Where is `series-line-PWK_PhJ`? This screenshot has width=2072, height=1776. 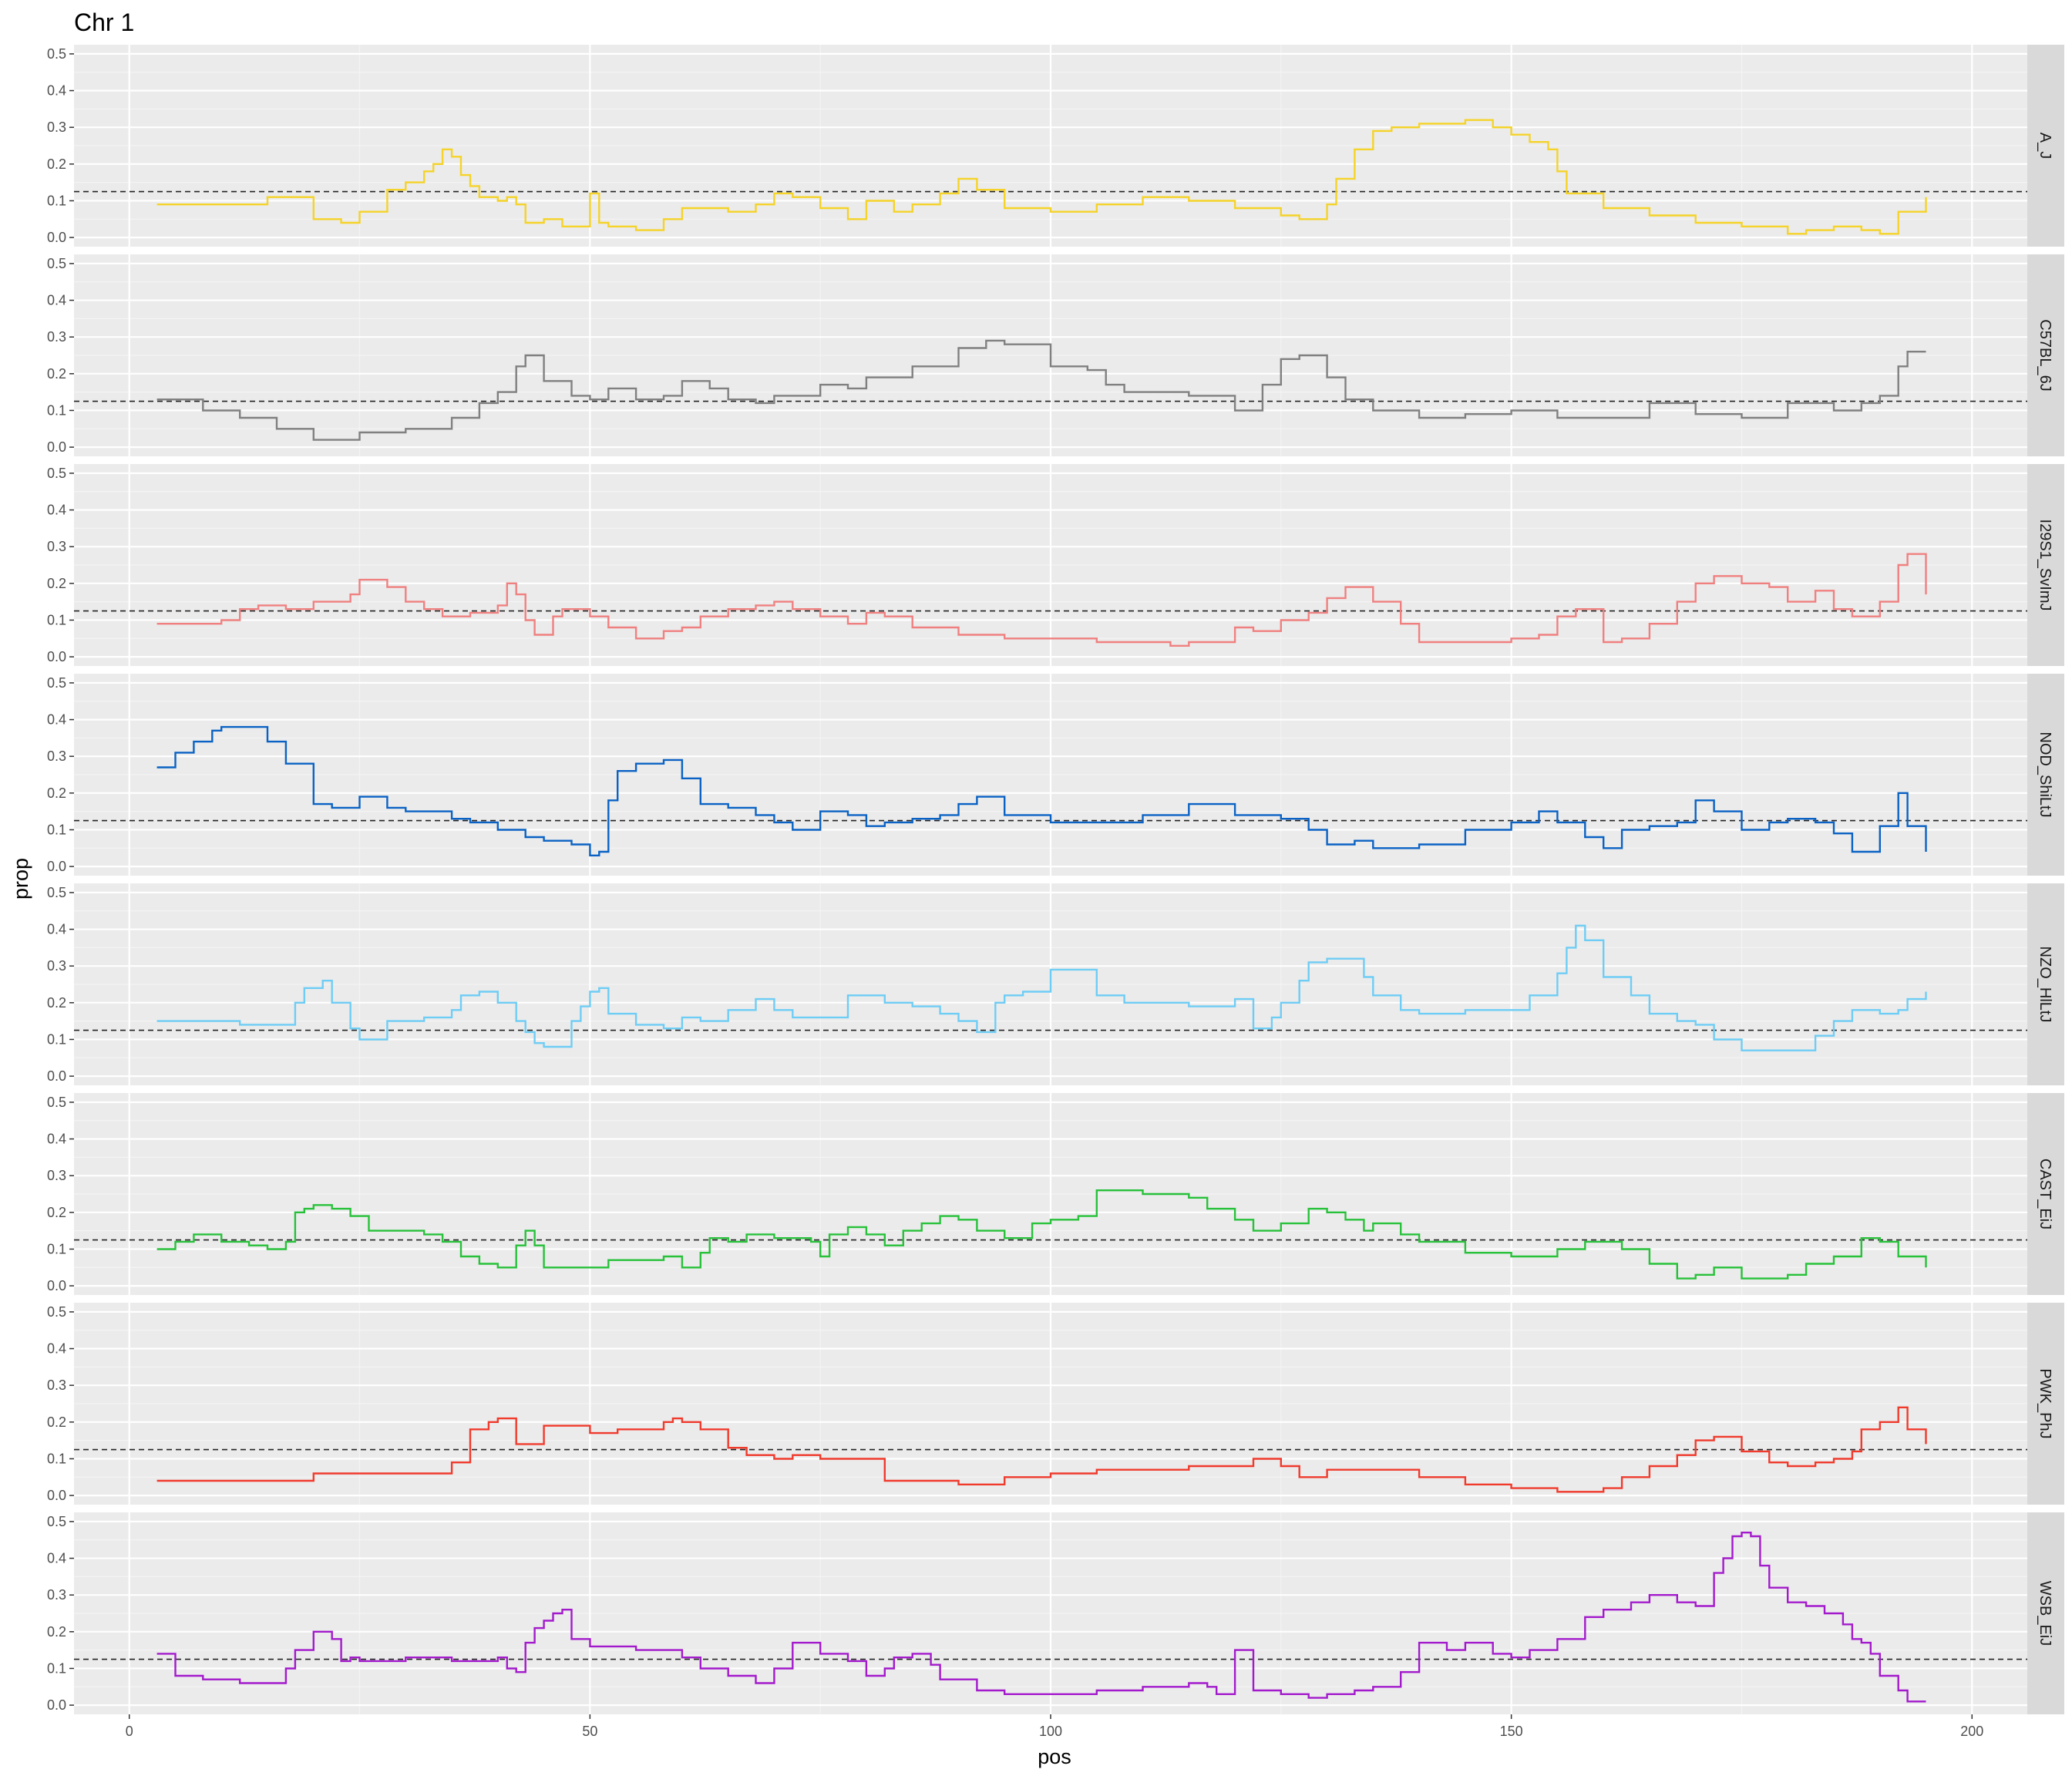 series-line-PWK_PhJ is located at coordinates (1041, 1450).